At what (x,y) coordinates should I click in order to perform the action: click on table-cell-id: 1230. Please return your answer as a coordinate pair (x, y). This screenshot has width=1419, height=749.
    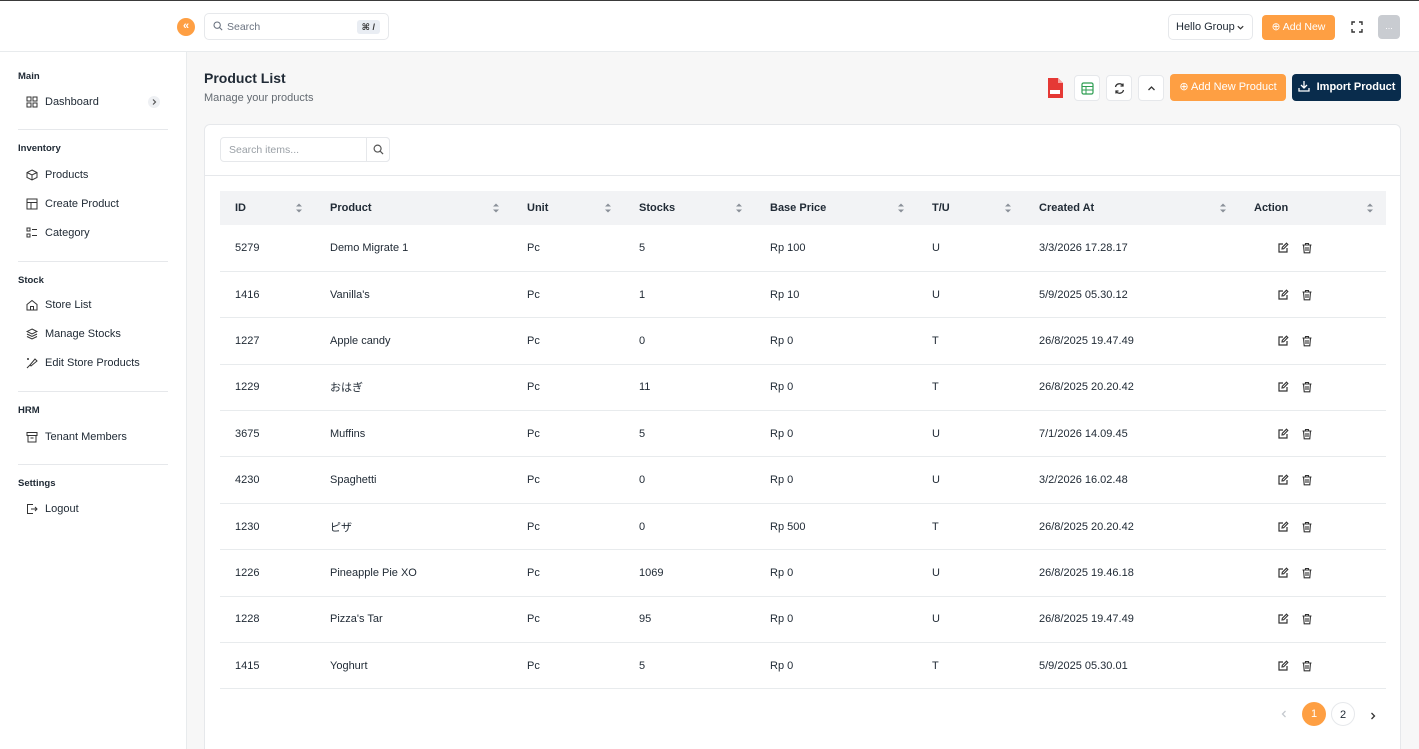
    Looking at the image, I should click on (267, 527).